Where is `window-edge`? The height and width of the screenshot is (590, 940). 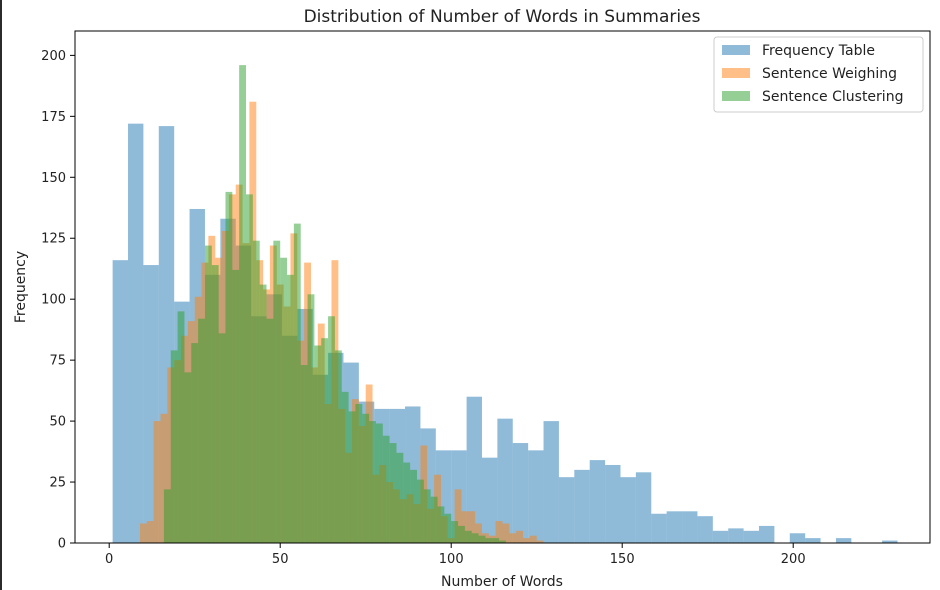
window-edge is located at coordinates (1, 295).